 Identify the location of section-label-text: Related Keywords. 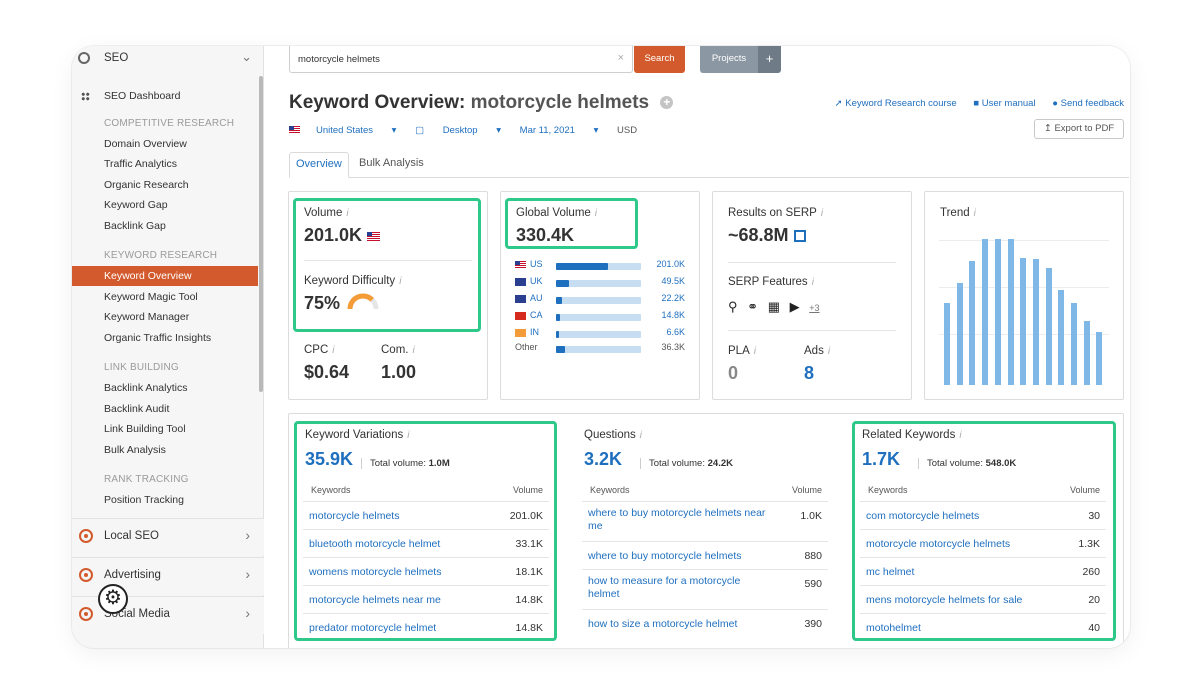
(909, 435).